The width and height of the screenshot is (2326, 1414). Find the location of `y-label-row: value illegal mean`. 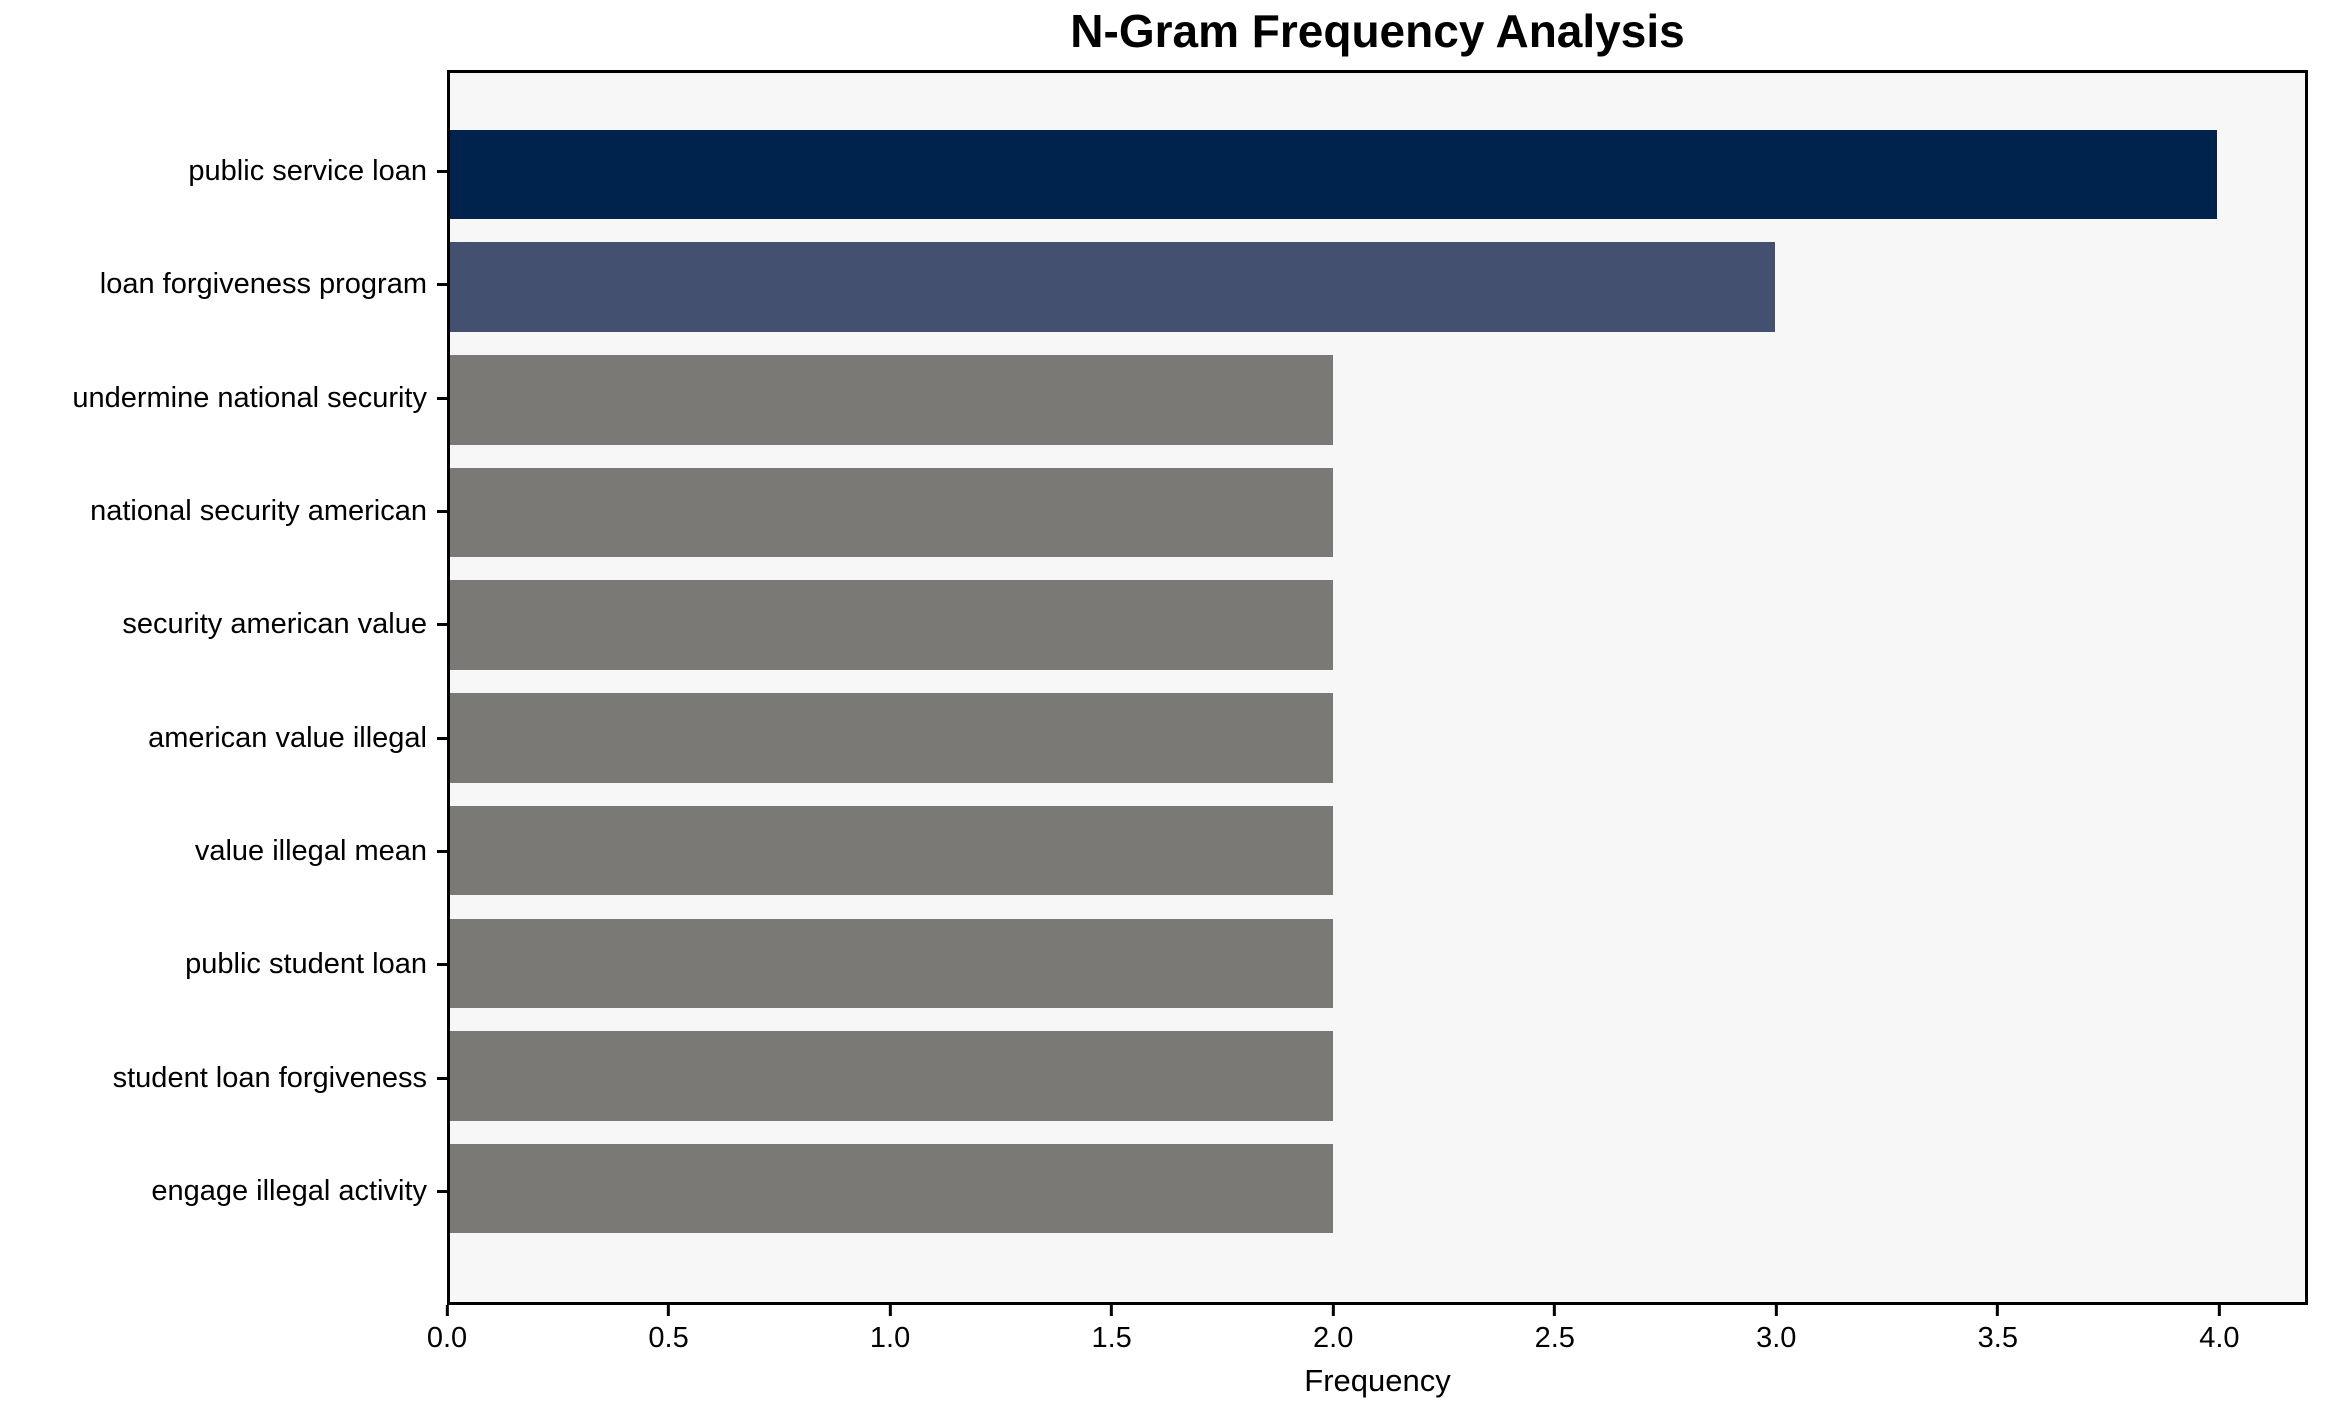

y-label-row: value illegal mean is located at coordinates (223, 851).